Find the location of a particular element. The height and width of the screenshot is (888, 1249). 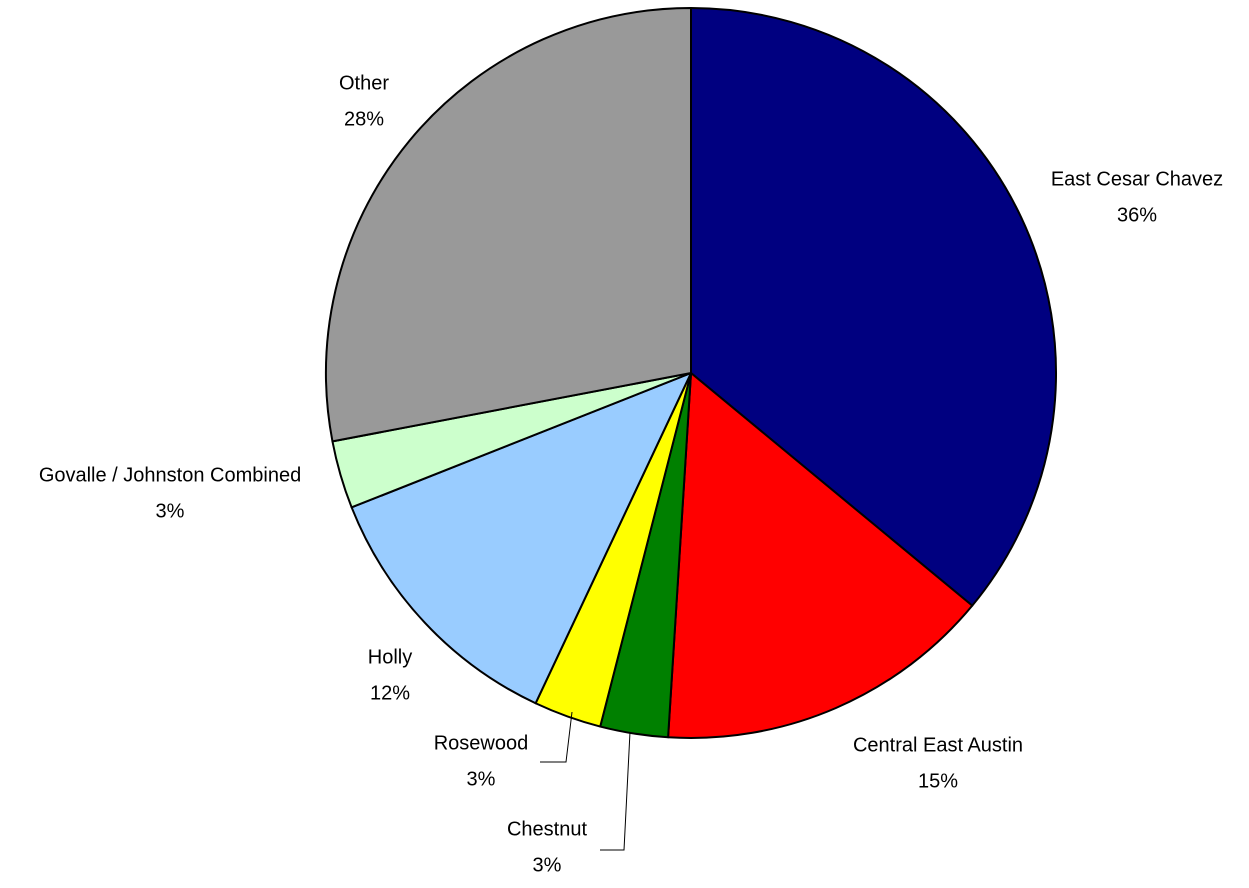

slice-value-label: 28% is located at coordinates (364, 119).